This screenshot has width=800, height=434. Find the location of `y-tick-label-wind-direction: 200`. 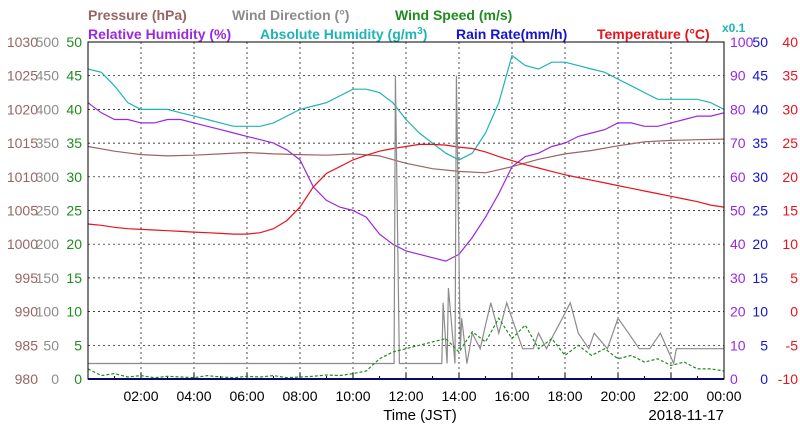

y-tick-label-wind-direction: 200 is located at coordinates (48, 244).